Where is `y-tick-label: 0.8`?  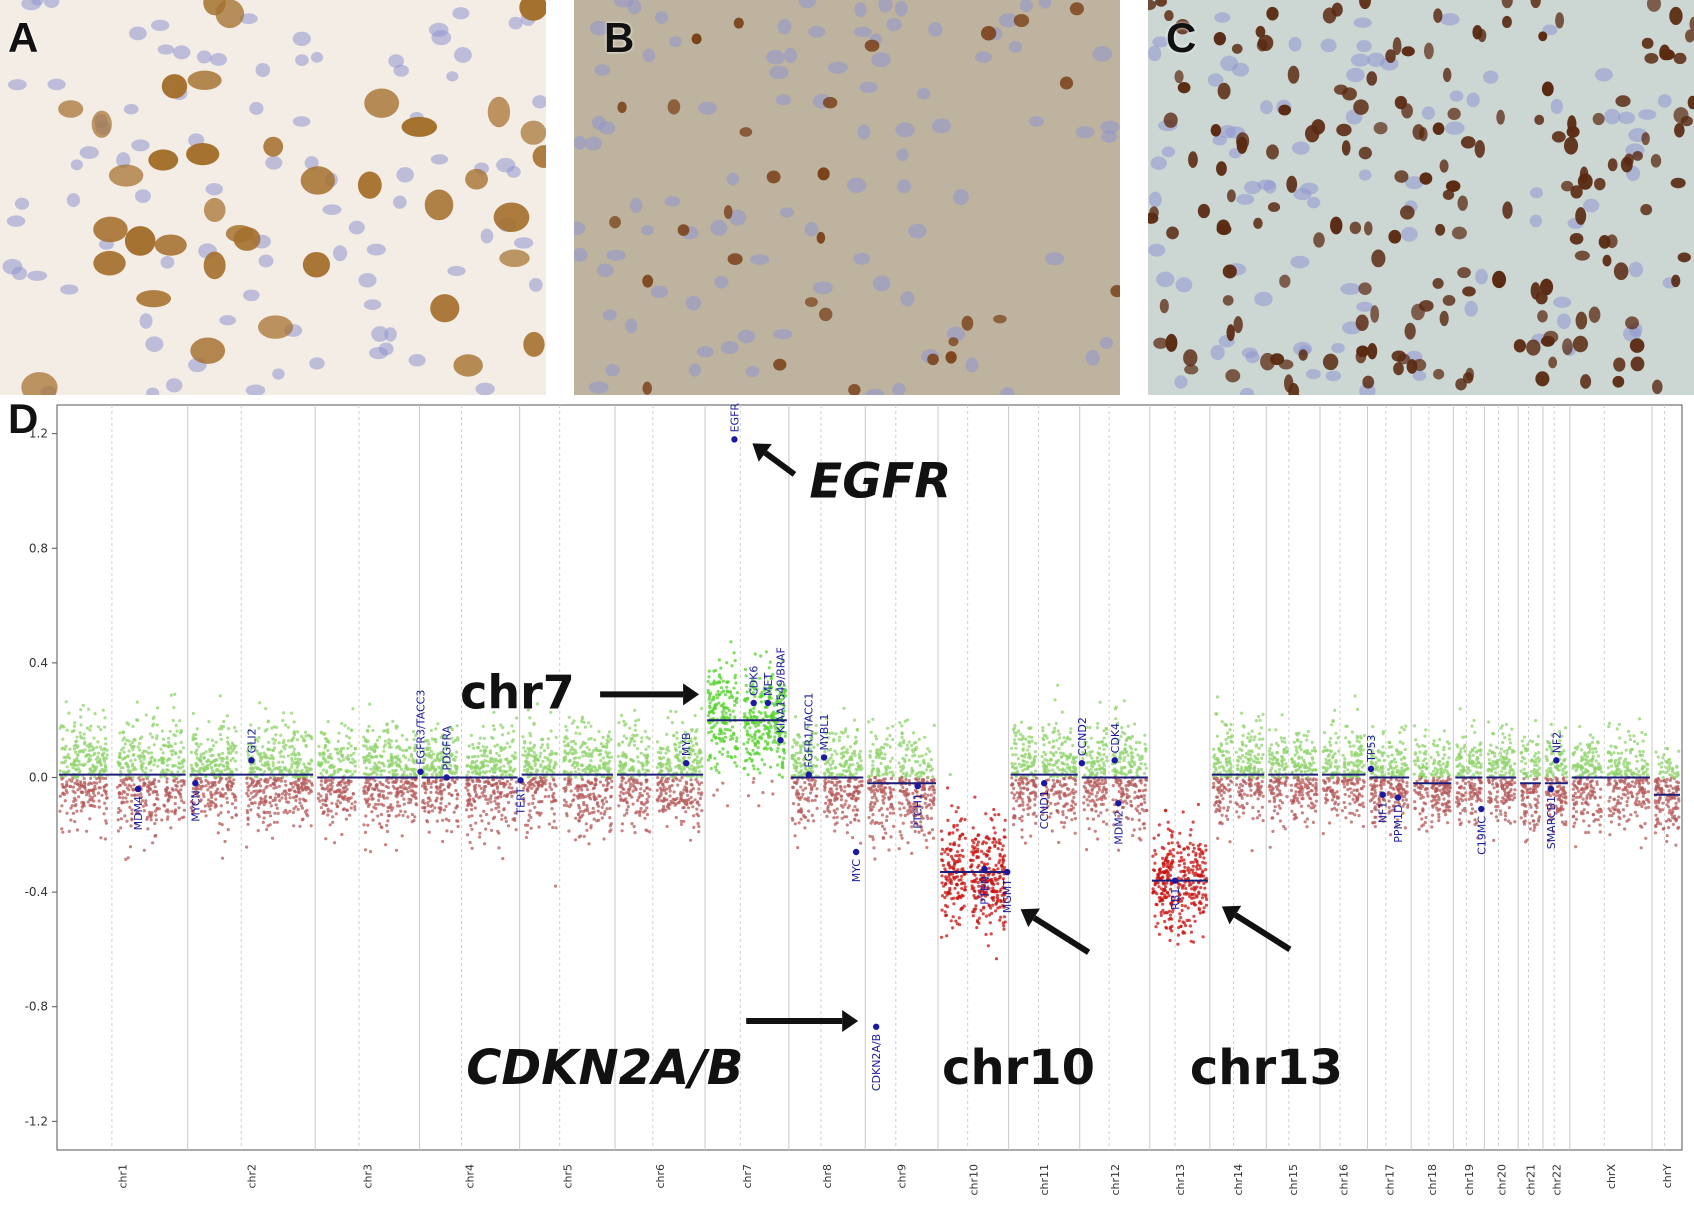 y-tick-label: 0.8 is located at coordinates (38, 548).